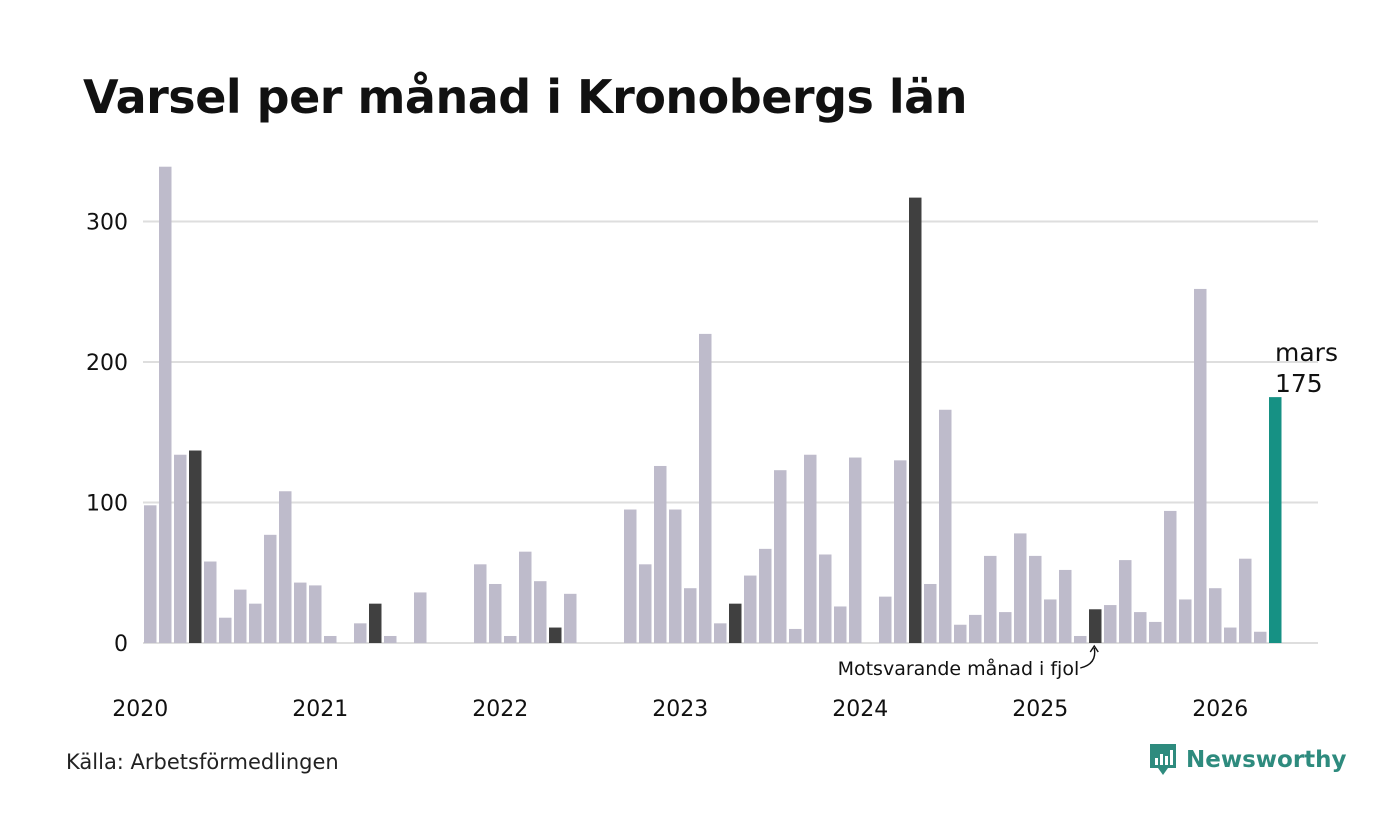  What do you see at coordinates (1094, 648) in the screenshot?
I see `annotation-arrowhead` at bounding box center [1094, 648].